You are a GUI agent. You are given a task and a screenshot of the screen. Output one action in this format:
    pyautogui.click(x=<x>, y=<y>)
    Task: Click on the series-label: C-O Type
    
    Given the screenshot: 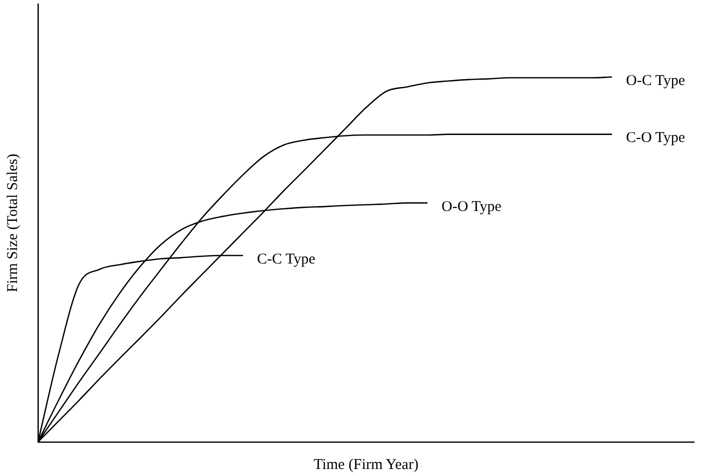 What is the action you would take?
    pyautogui.click(x=656, y=138)
    